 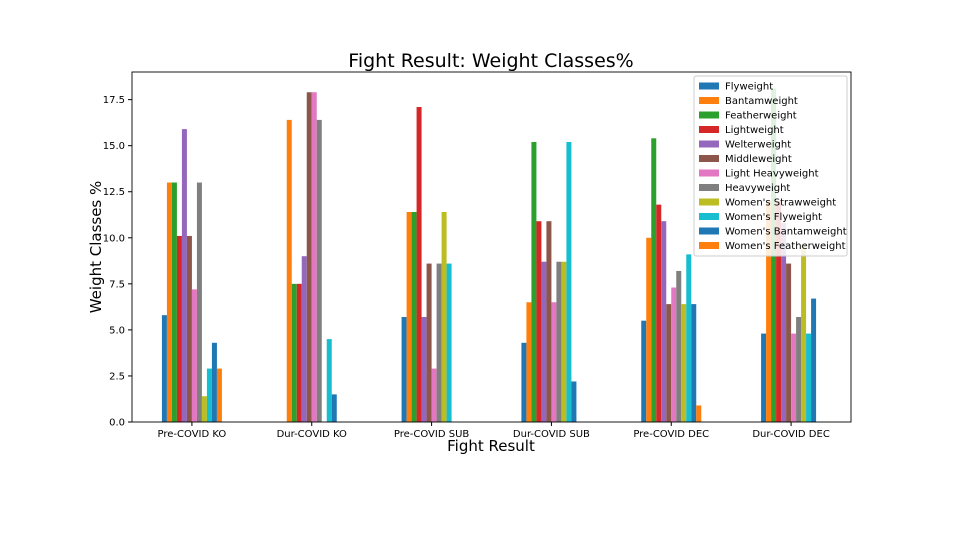 What do you see at coordinates (758, 159) in the screenshot?
I see `legend-label: Middleweight` at bounding box center [758, 159].